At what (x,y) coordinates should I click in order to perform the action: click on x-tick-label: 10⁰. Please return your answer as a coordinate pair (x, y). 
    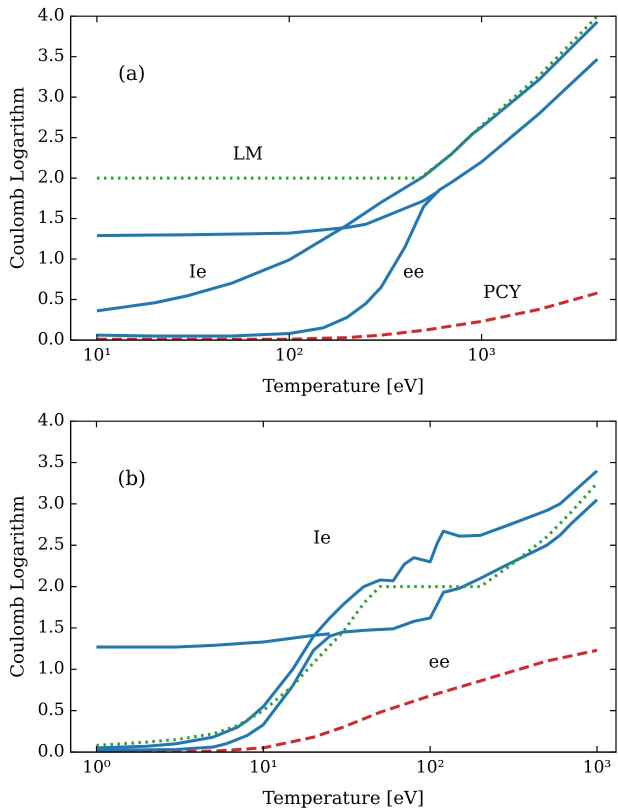
    Looking at the image, I should click on (96, 768).